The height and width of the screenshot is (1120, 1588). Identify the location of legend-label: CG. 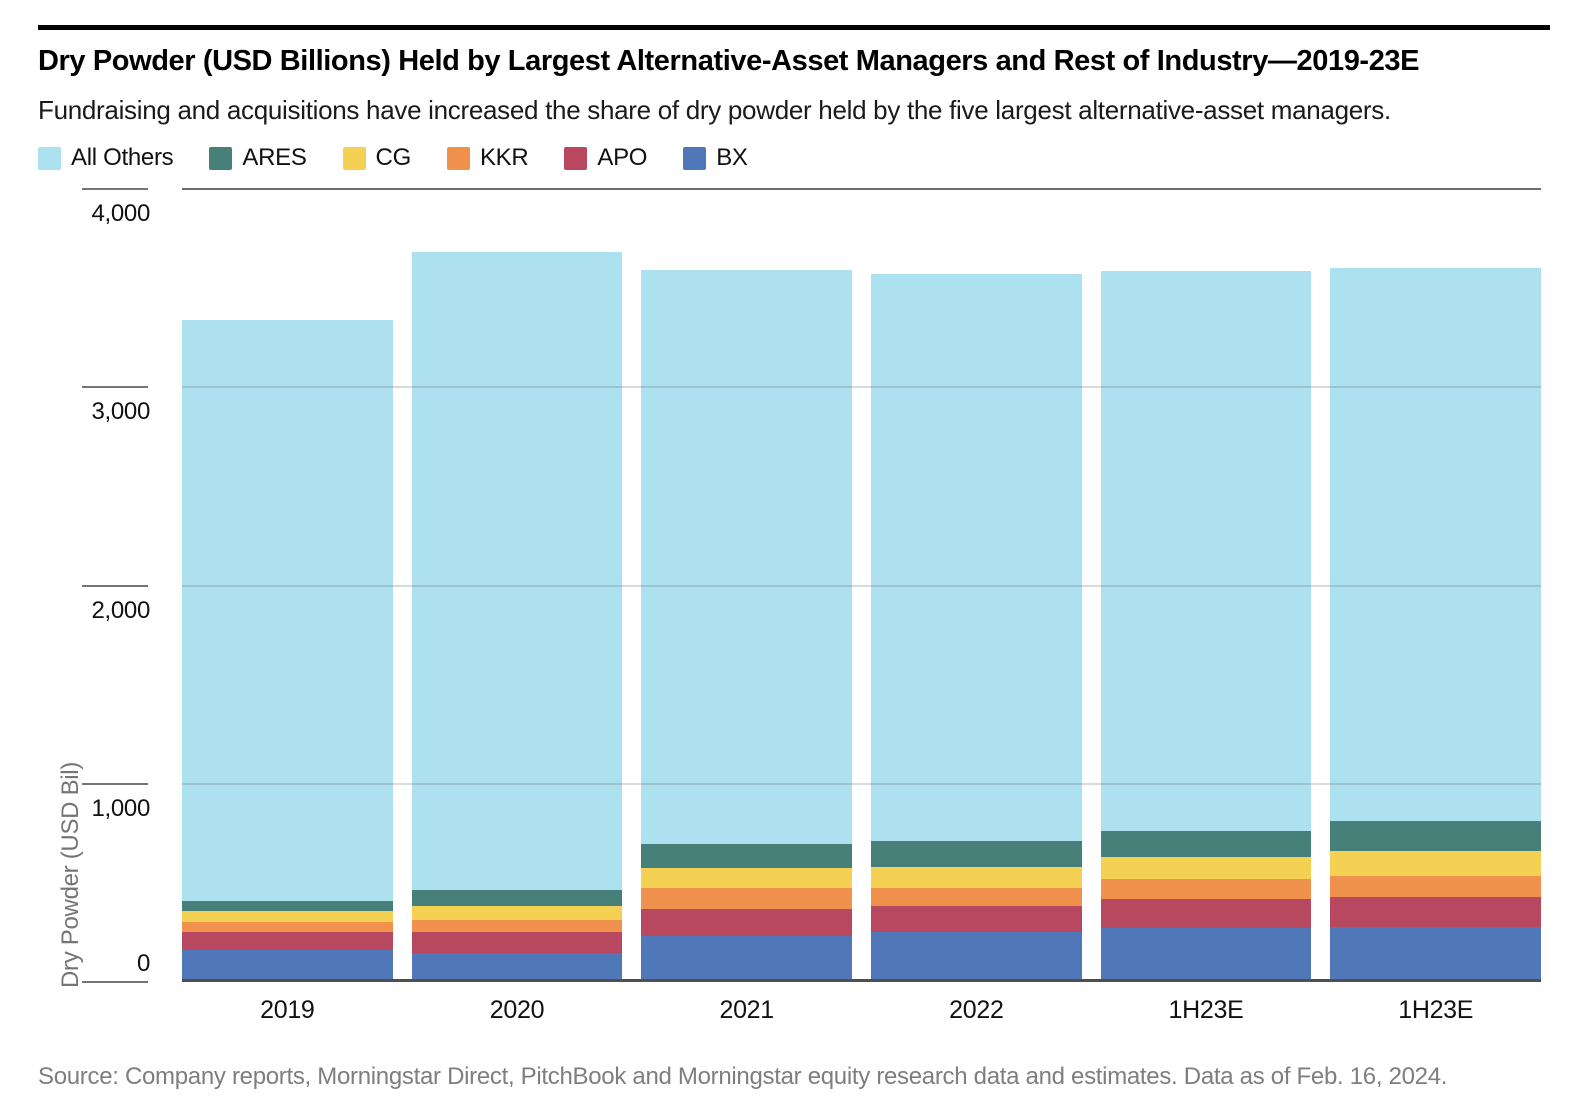
(393, 157).